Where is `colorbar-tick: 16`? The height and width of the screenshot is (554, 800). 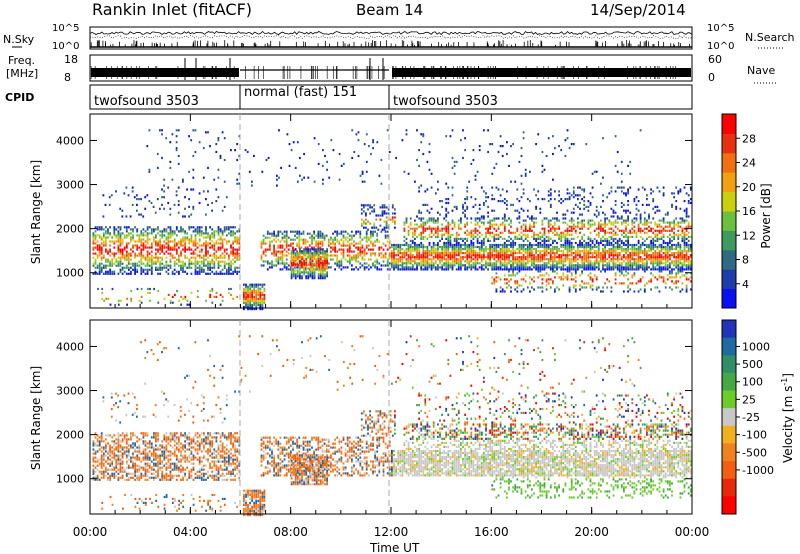
colorbar-tick: 16 is located at coordinates (749, 211).